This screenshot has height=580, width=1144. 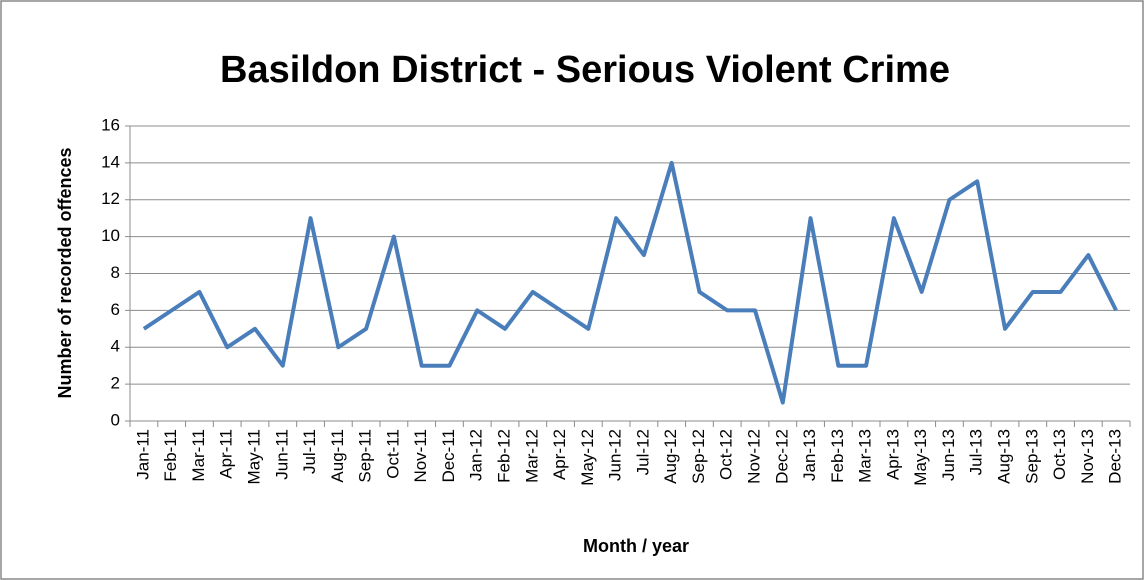 What do you see at coordinates (503, 456) in the screenshot?
I see `x-tick-label: Feb-12` at bounding box center [503, 456].